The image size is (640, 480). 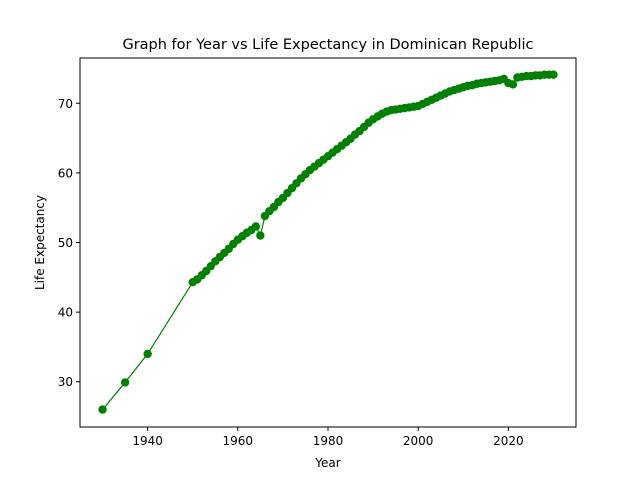 I want to click on y-tick-label: 50, so click(x=65, y=243).